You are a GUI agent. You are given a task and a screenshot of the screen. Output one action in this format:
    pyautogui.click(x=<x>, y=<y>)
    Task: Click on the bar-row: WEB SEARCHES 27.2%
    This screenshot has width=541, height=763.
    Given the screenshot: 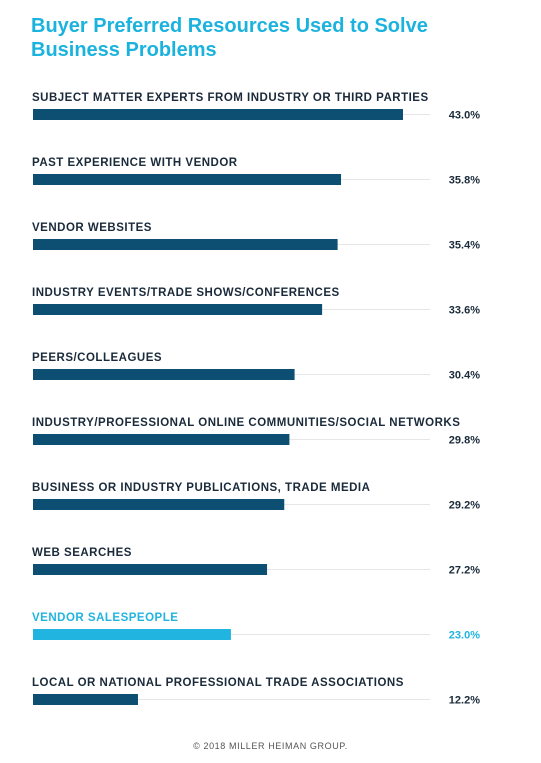 What is the action you would take?
    pyautogui.click(x=256, y=562)
    